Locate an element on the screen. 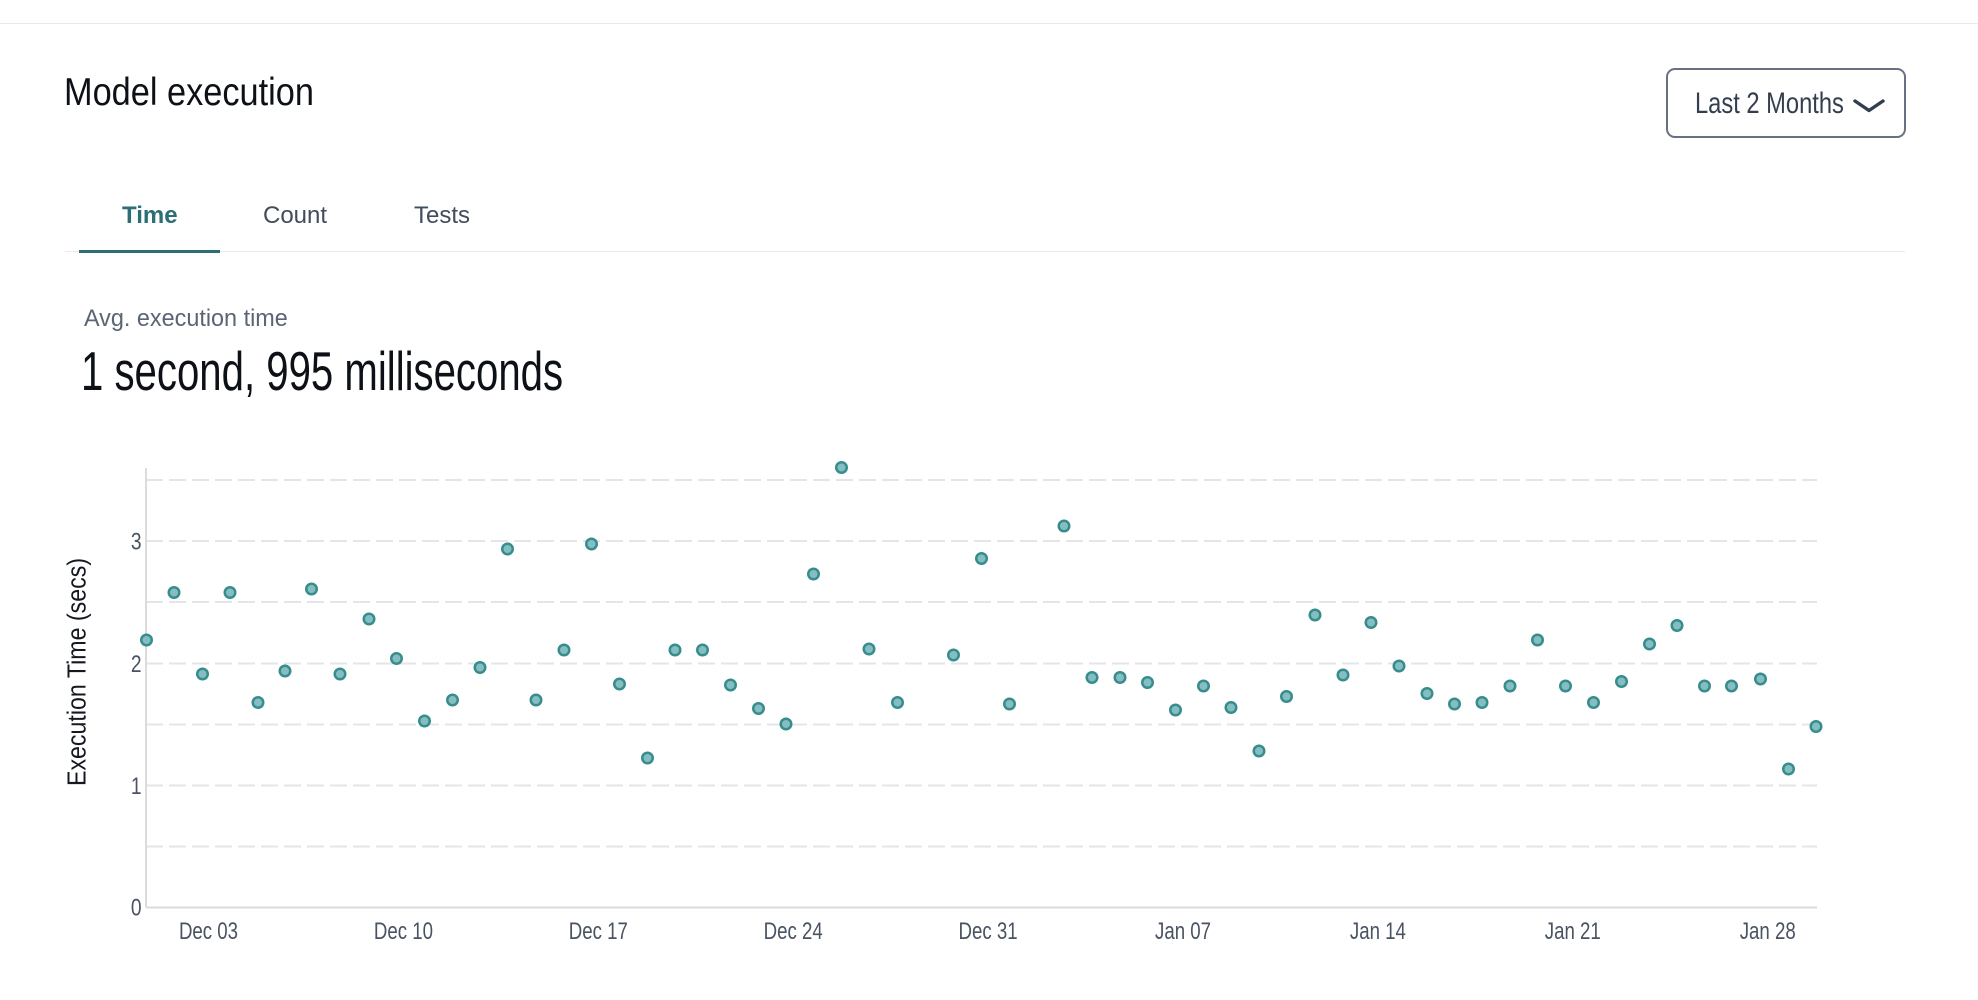 This screenshot has height=1000, width=1978. svg-text: Jan 07 is located at coordinates (1183, 931).